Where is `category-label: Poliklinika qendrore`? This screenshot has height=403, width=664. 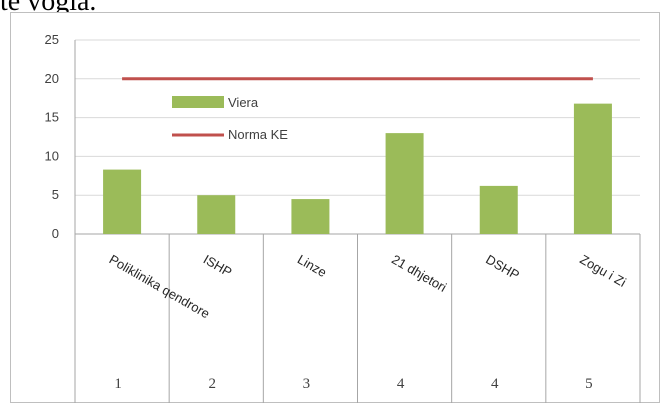
category-label: Poliklinika qendrore is located at coordinates (160, 287).